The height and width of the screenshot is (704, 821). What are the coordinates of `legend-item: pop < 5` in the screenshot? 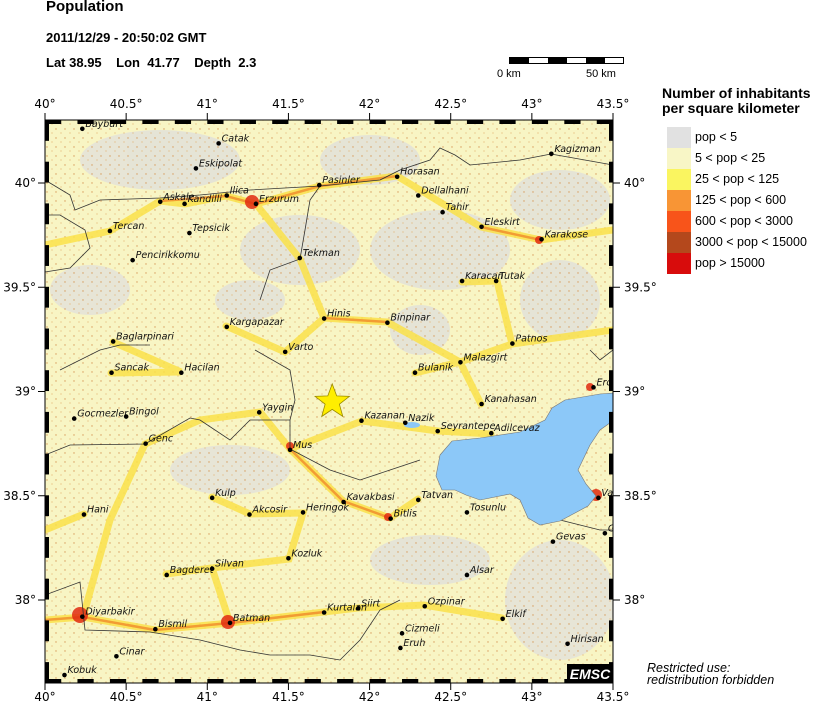 It's located at (744, 137).